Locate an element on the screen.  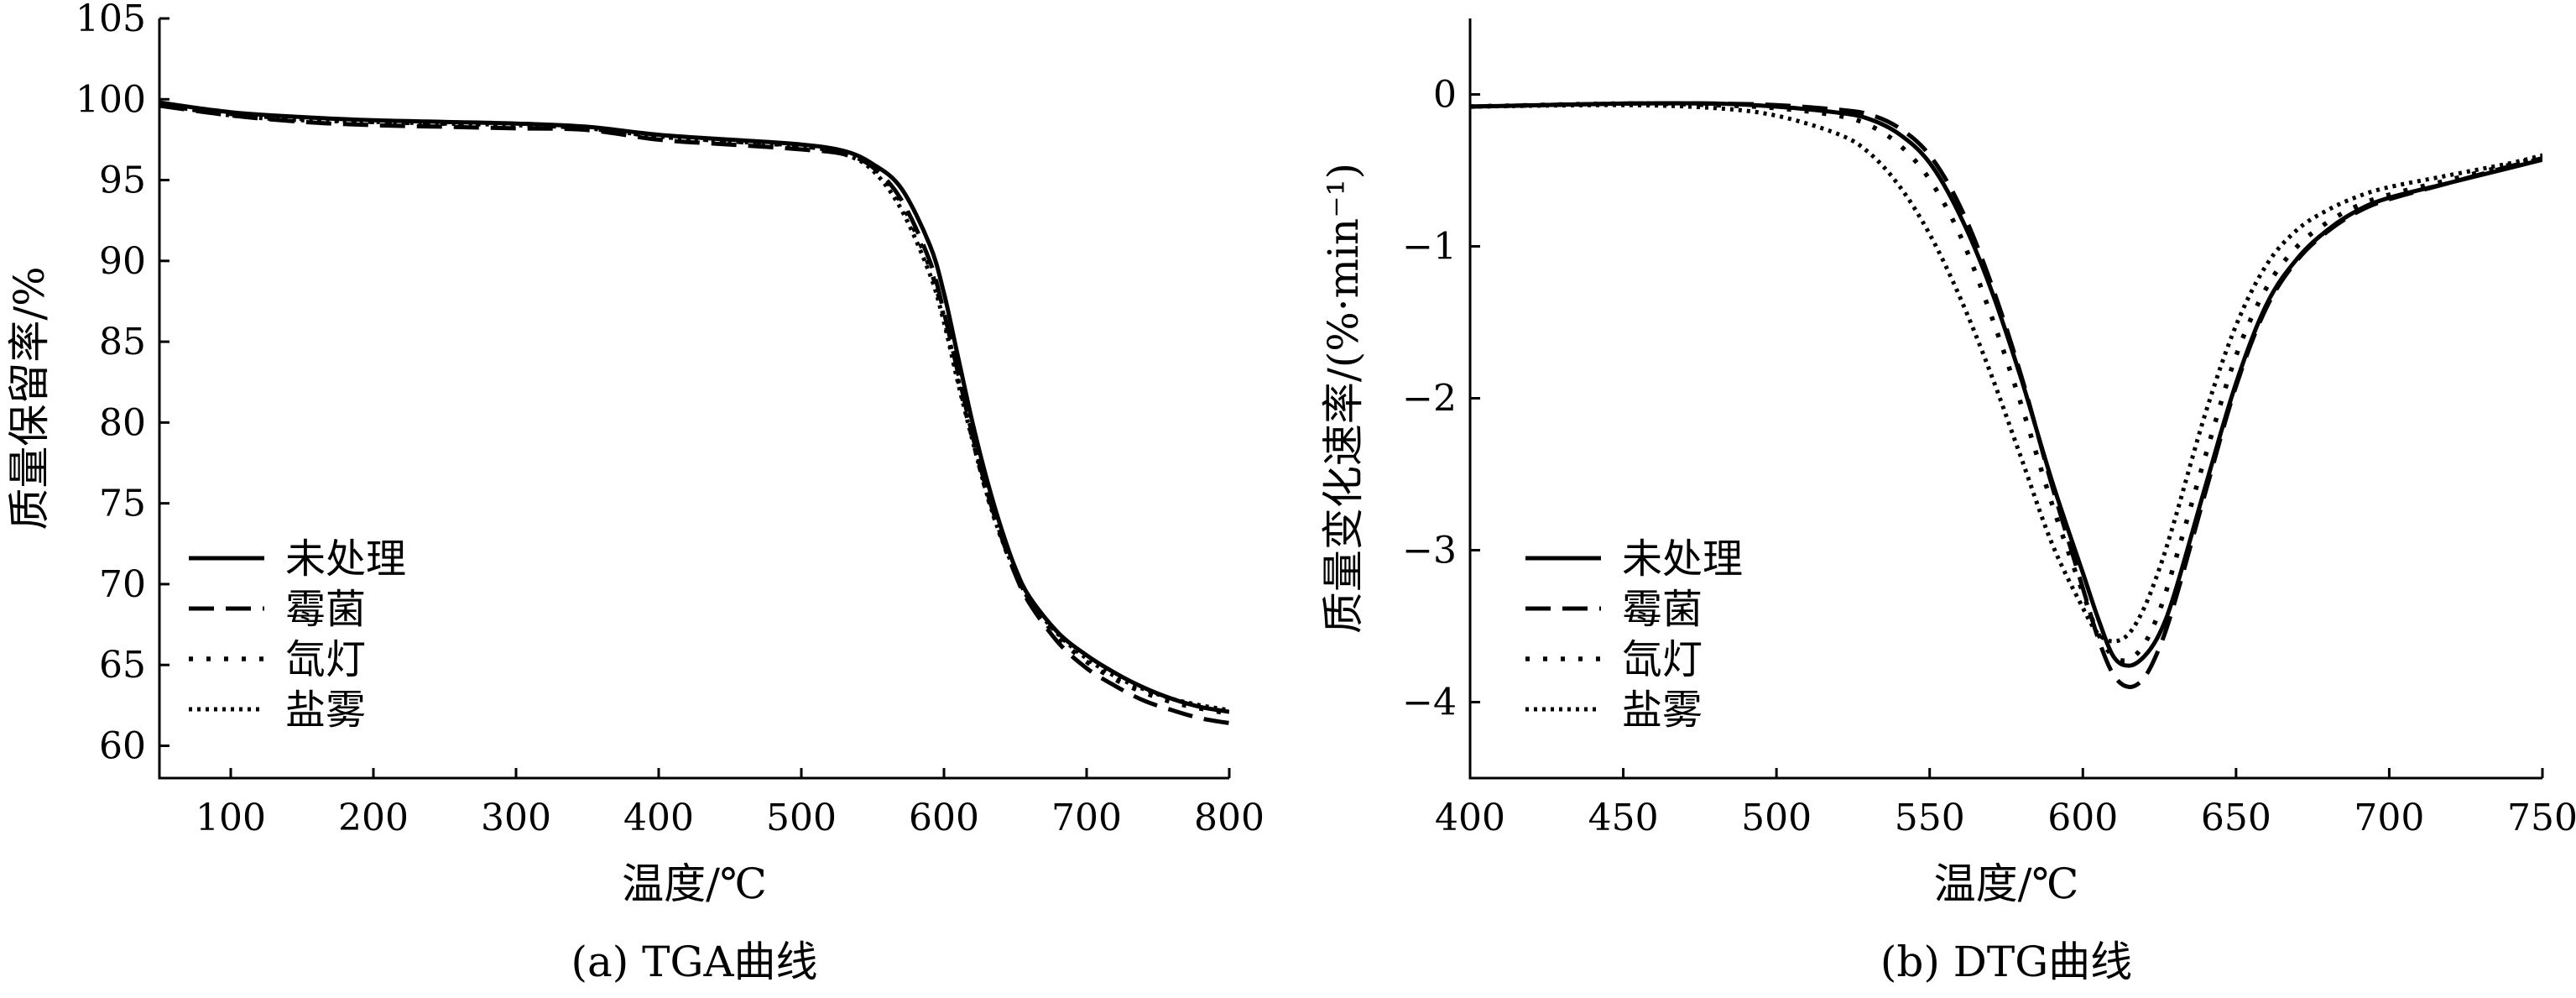
y-tick-label: 70 is located at coordinates (122, 584).